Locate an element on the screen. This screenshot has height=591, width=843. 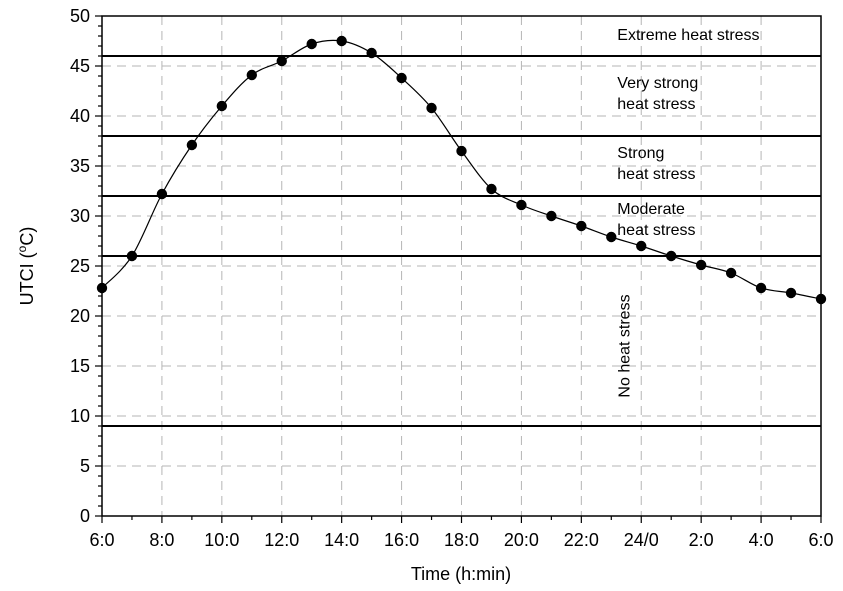
x-tick-label-9: 24/0 is located at coordinates (641, 540).